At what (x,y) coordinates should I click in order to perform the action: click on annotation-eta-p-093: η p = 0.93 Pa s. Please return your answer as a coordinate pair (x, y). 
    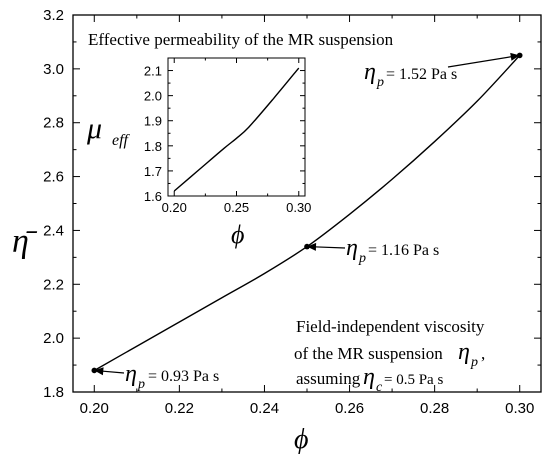
    Looking at the image, I should click on (172, 376).